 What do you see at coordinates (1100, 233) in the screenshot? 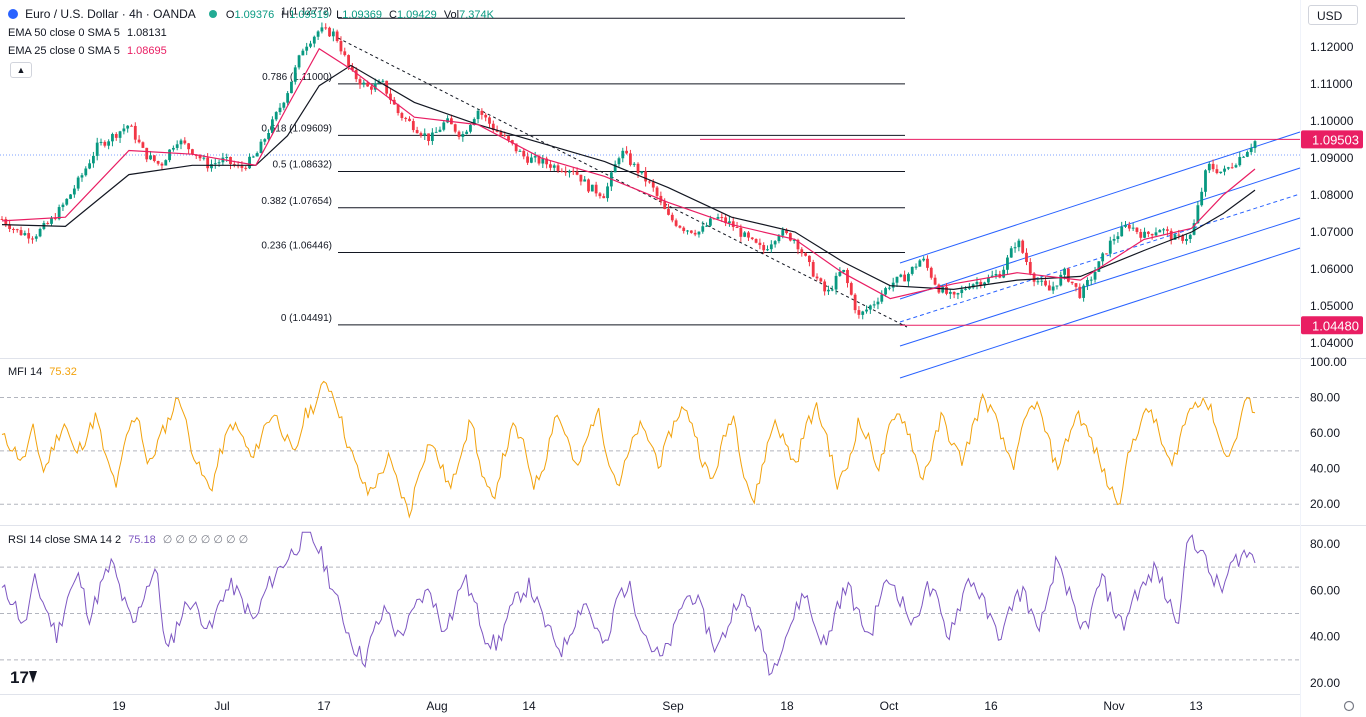
I see `channel-upper-mid-line` at bounding box center [1100, 233].